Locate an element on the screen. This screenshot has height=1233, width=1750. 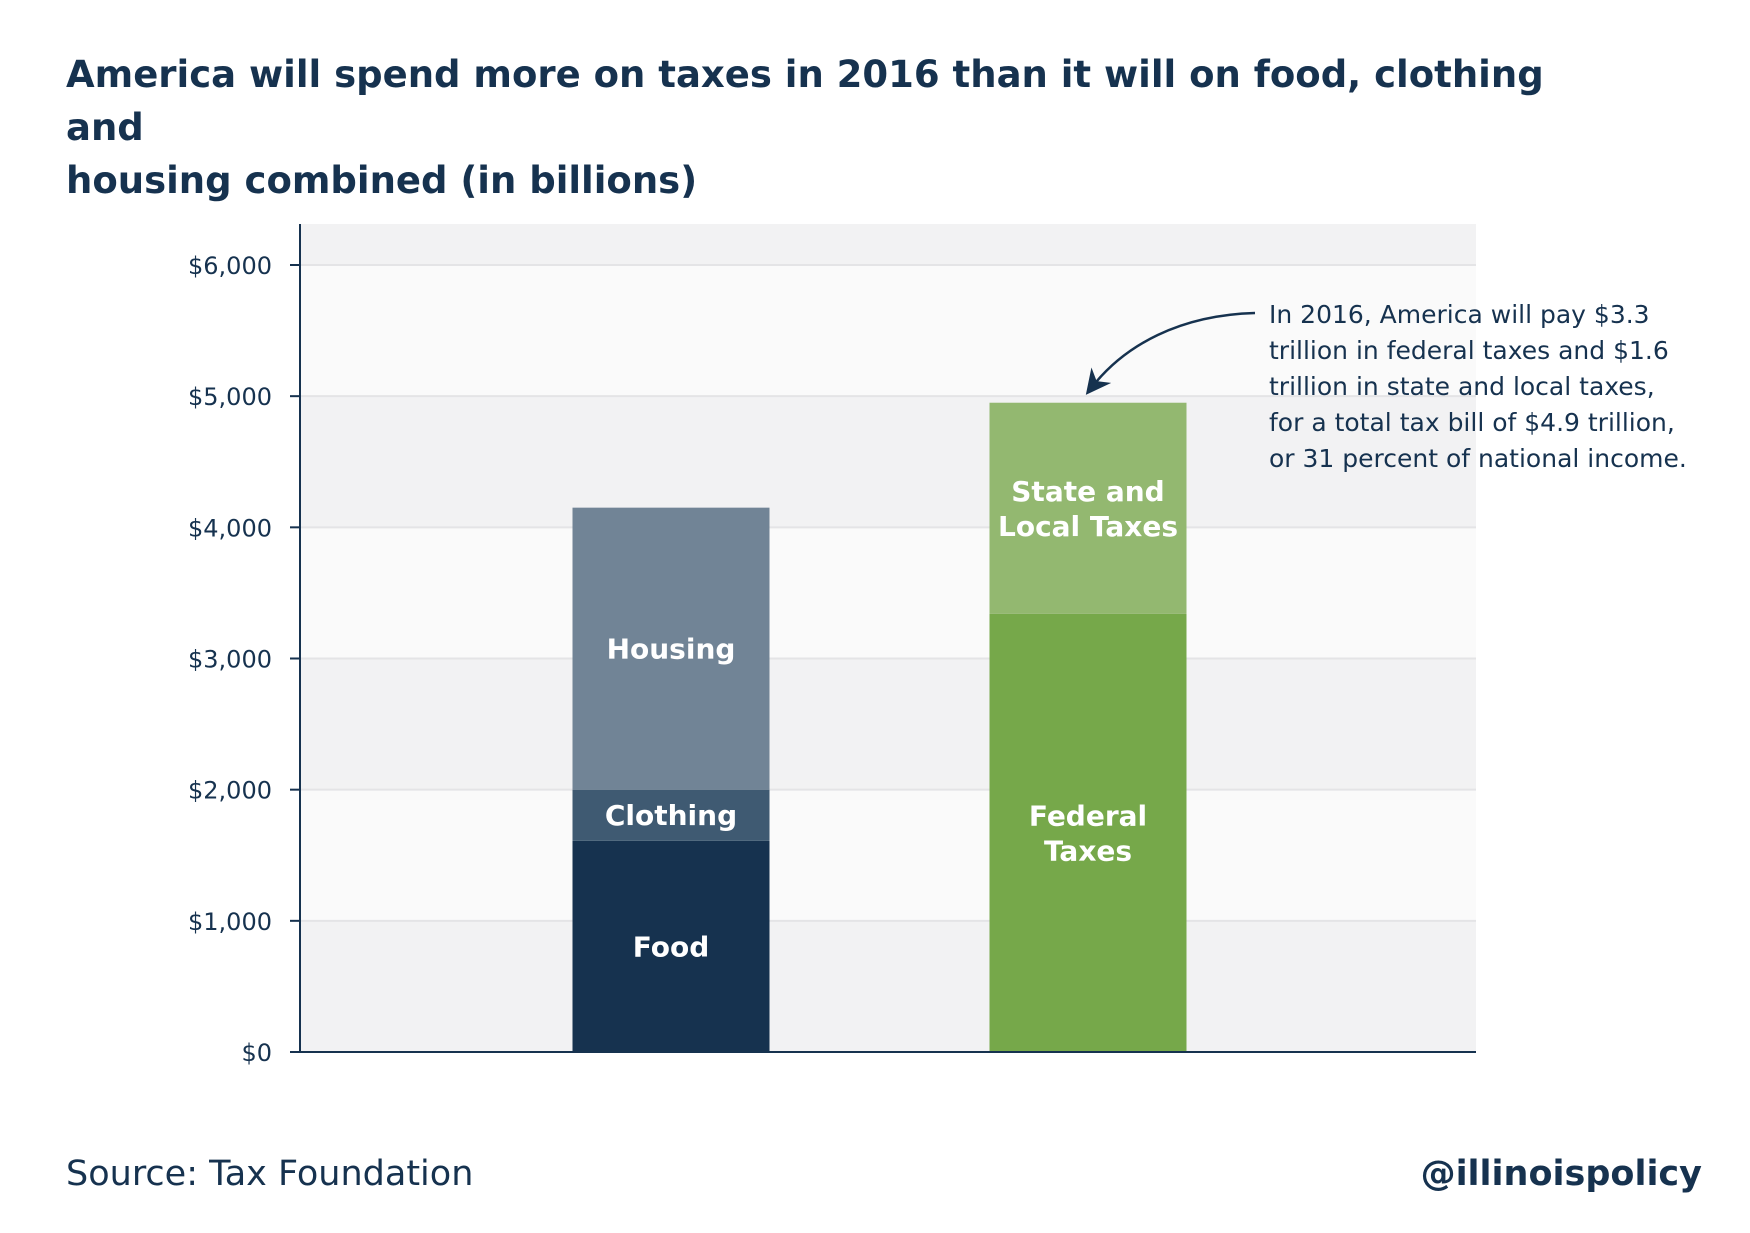
source-note: Source: Tax Foundation is located at coordinates (270, 1174).